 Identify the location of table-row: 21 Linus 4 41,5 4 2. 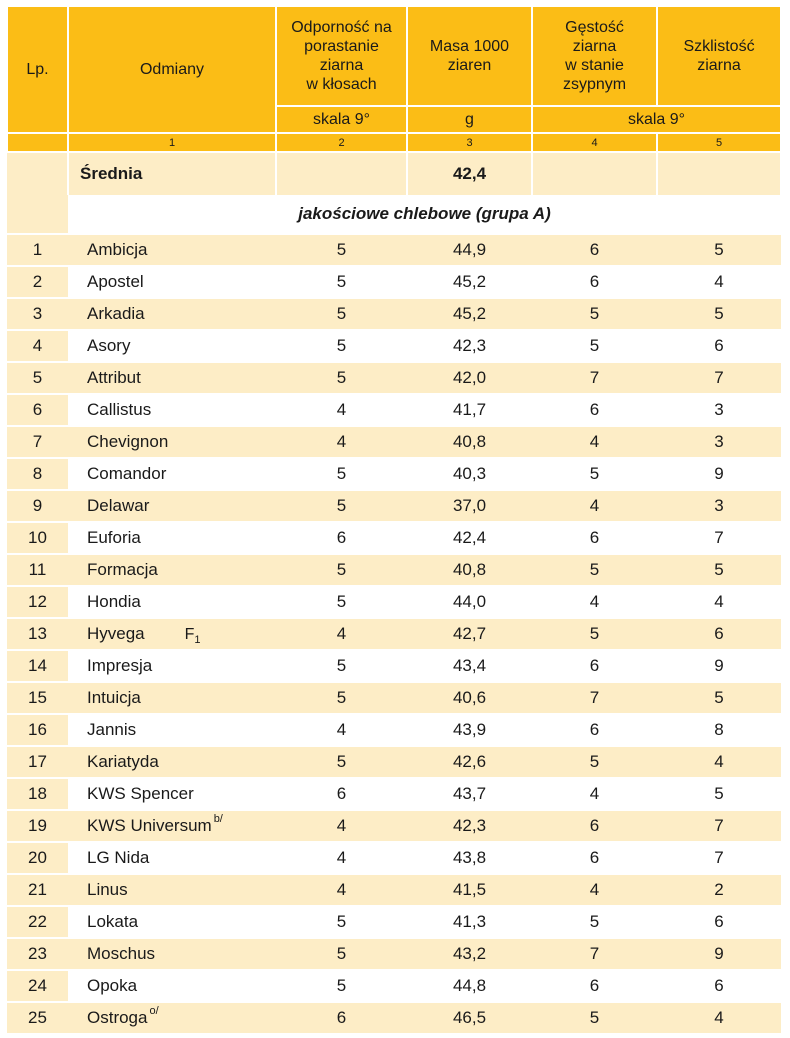
(394, 889).